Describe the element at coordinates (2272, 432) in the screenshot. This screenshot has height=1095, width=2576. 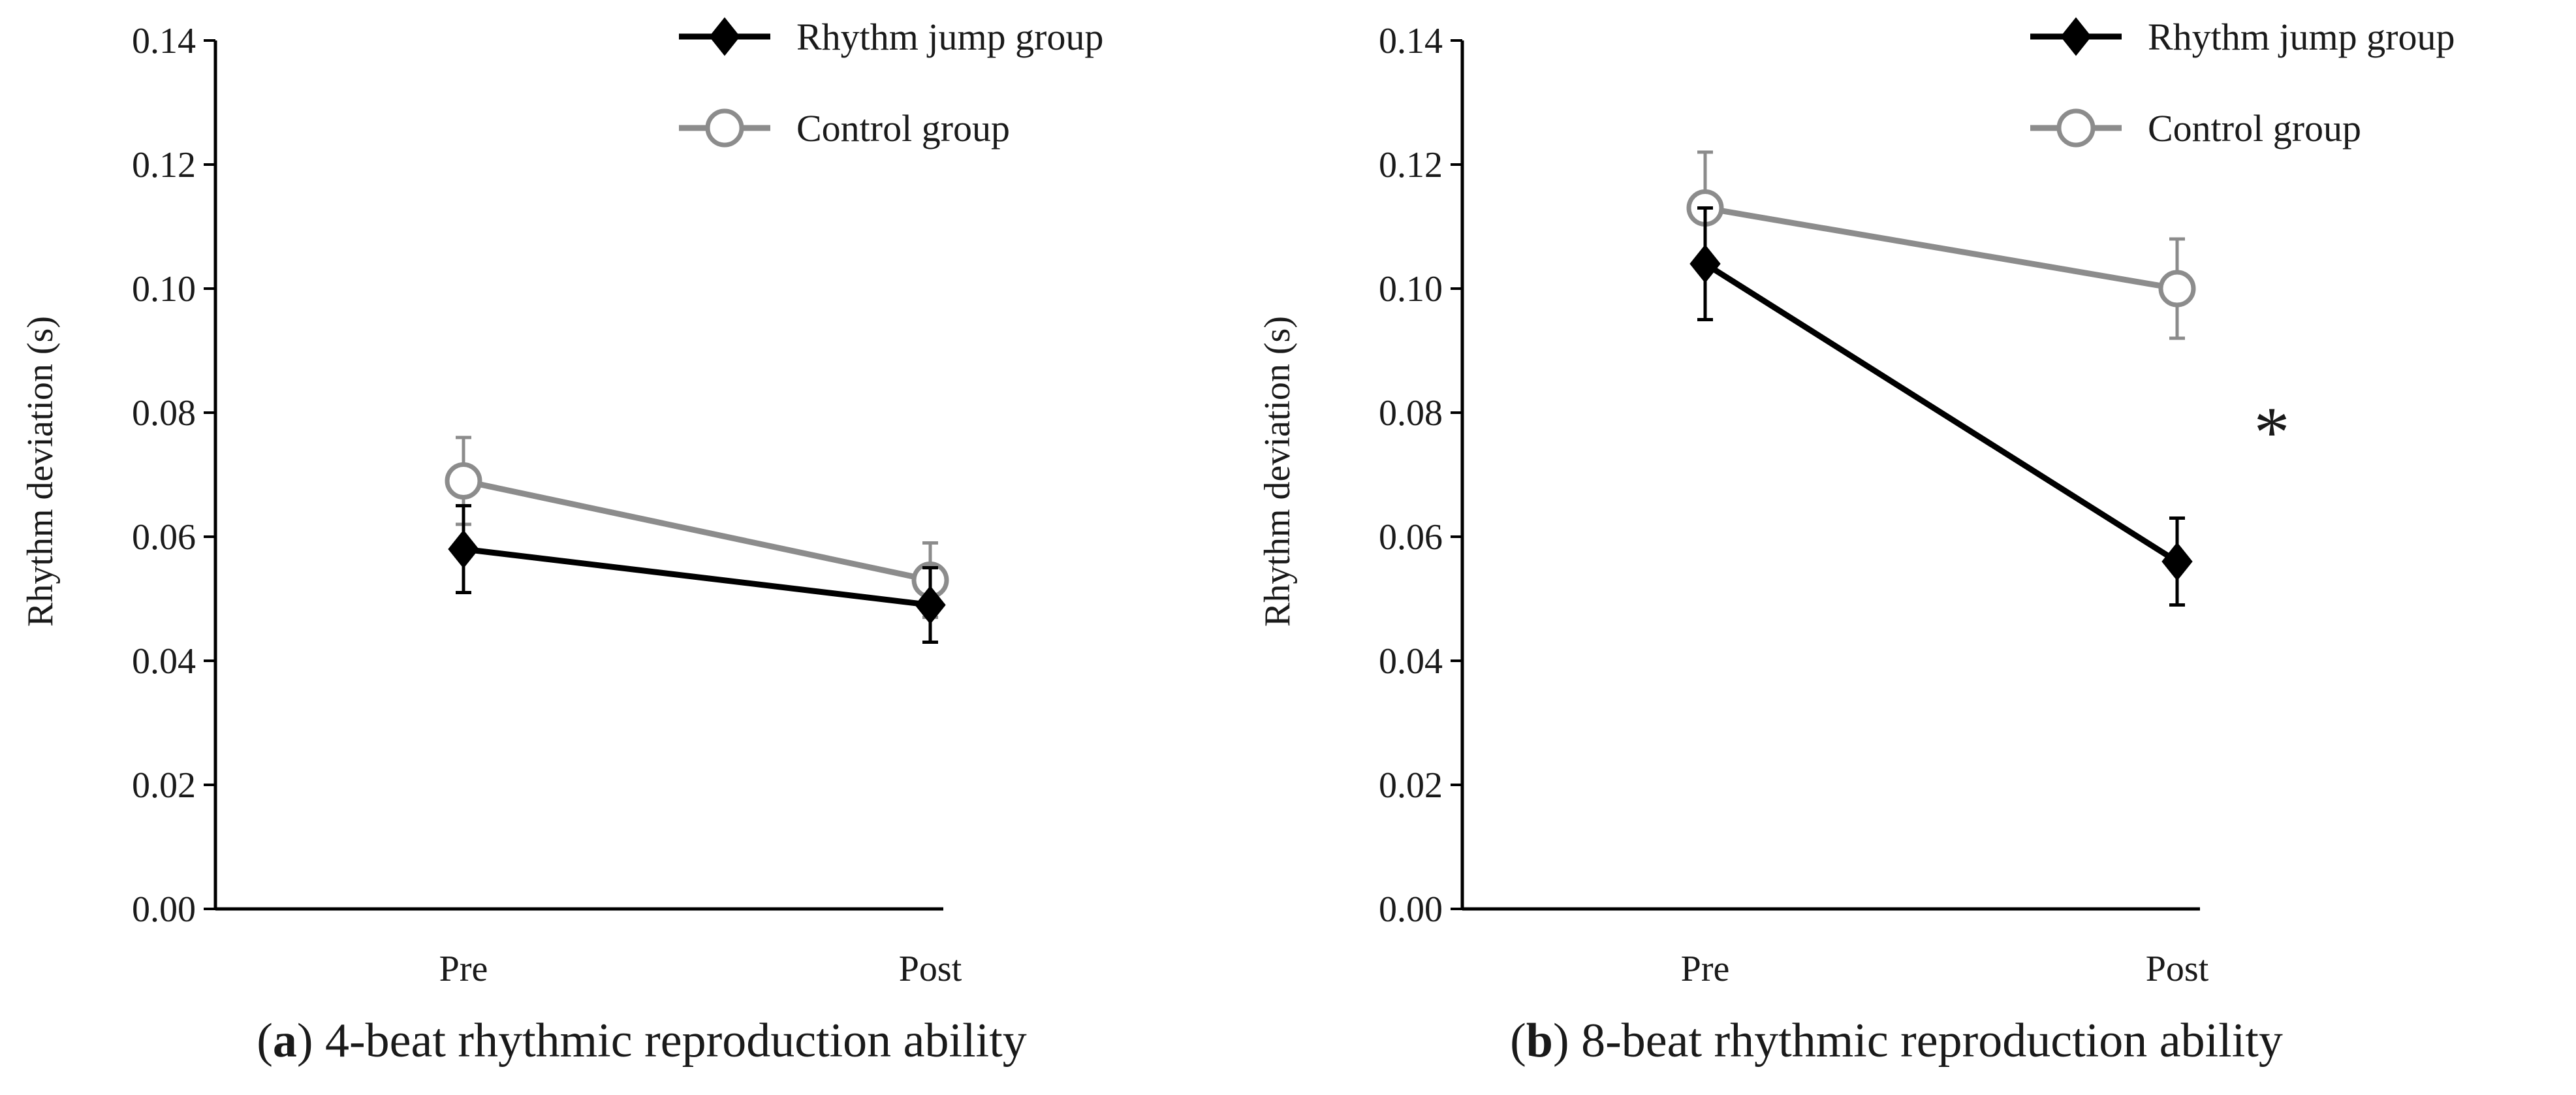
I see `significance-marker: *` at that location.